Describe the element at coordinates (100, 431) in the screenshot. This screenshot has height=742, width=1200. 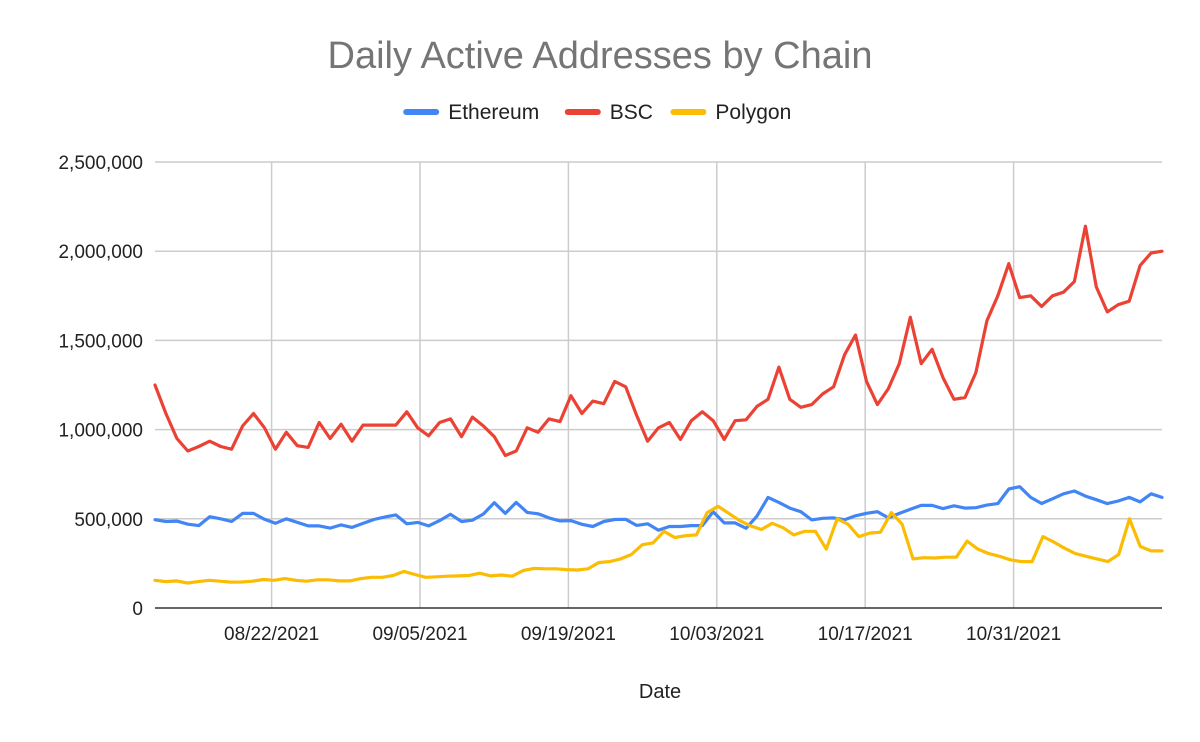
I see `y-tick-label: 1,000,000` at that location.